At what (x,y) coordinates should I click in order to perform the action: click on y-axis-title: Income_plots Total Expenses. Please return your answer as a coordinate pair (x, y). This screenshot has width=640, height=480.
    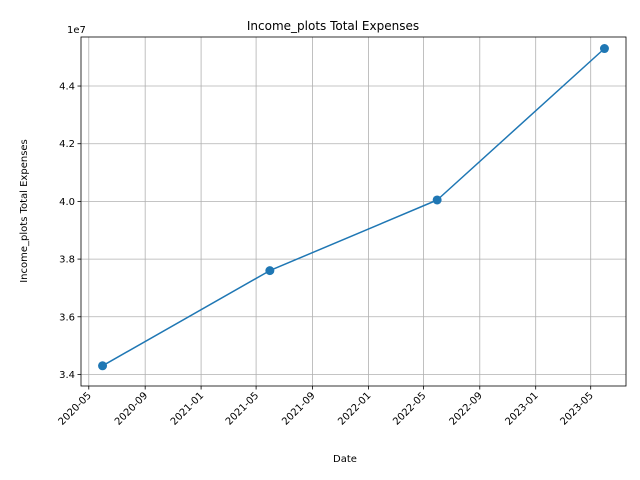
    Looking at the image, I should click on (24, 211).